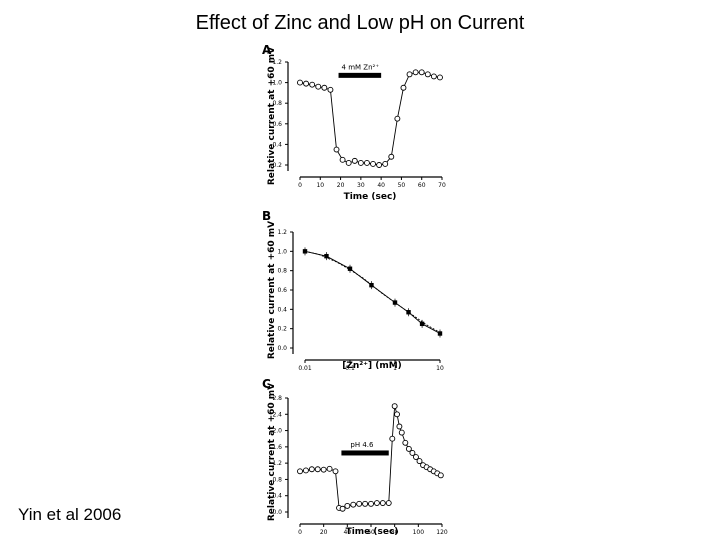  What do you see at coordinates (361, 185) in the screenshot?
I see `x-tick-label: 30` at bounding box center [361, 185].